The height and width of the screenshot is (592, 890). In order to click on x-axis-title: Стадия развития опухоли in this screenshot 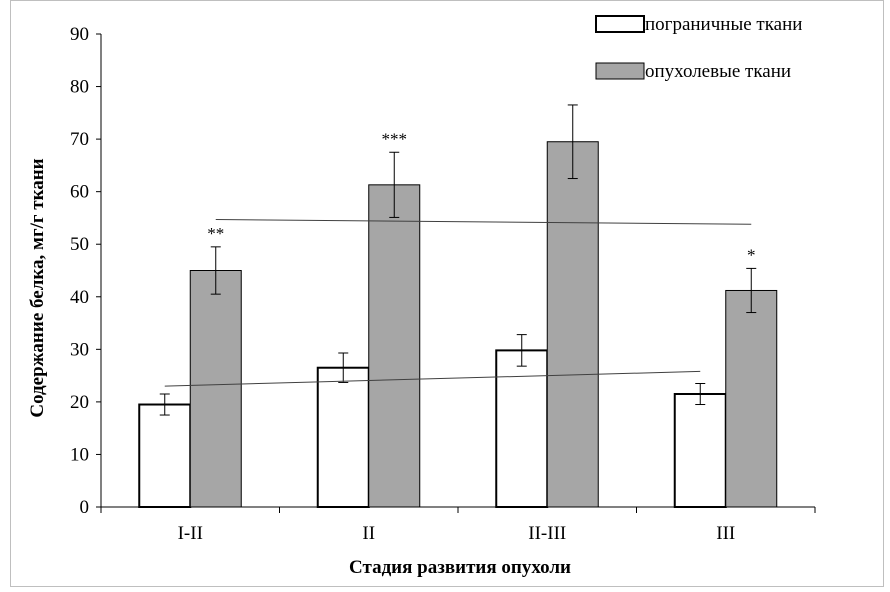, I will do `click(460, 567)`.